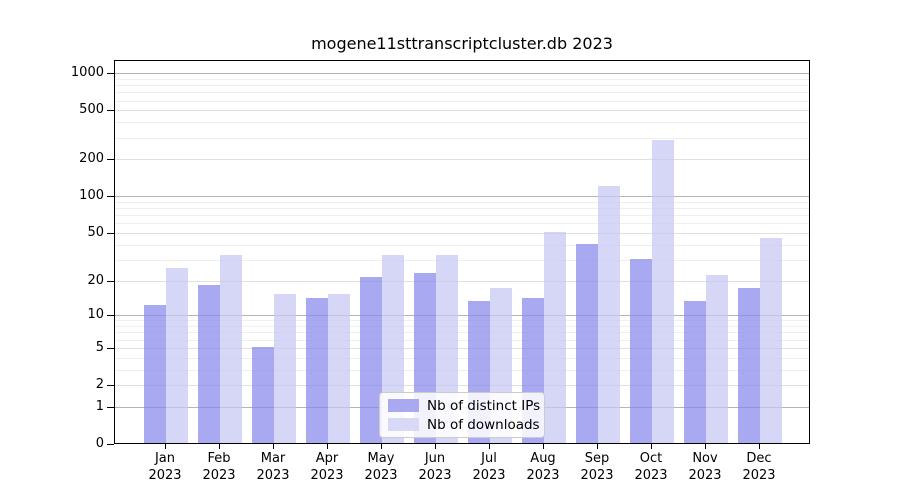  I want to click on legend-label-downloads: Nb of downloads, so click(483, 424).